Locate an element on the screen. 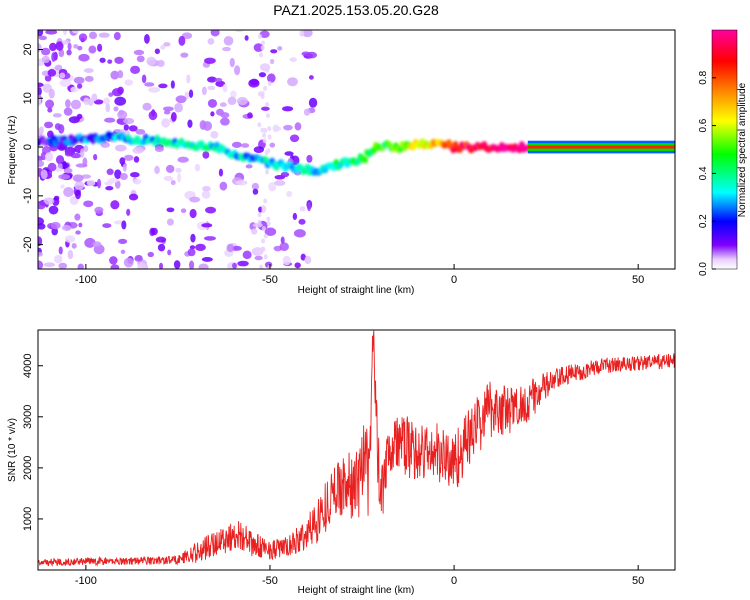  spectrogram-y-ticks: 20 10 0 -10 -20 is located at coordinates (32, 148).